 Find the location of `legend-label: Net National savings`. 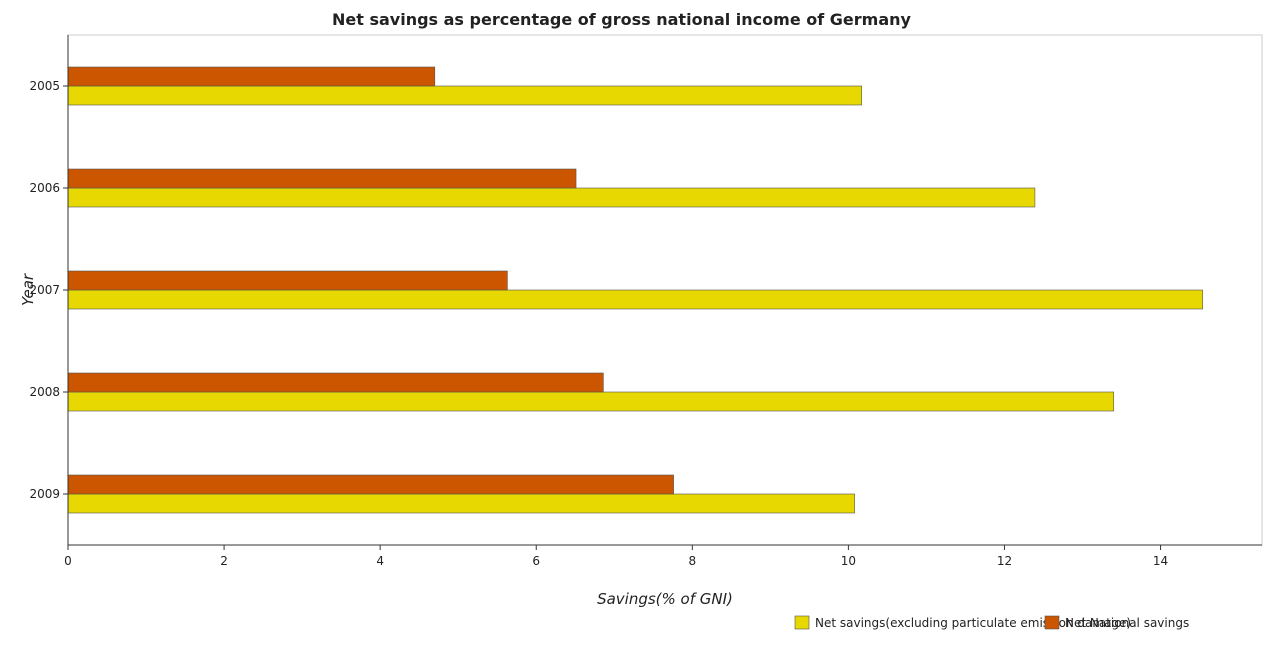

legend-label: Net National savings is located at coordinates (1127, 623).